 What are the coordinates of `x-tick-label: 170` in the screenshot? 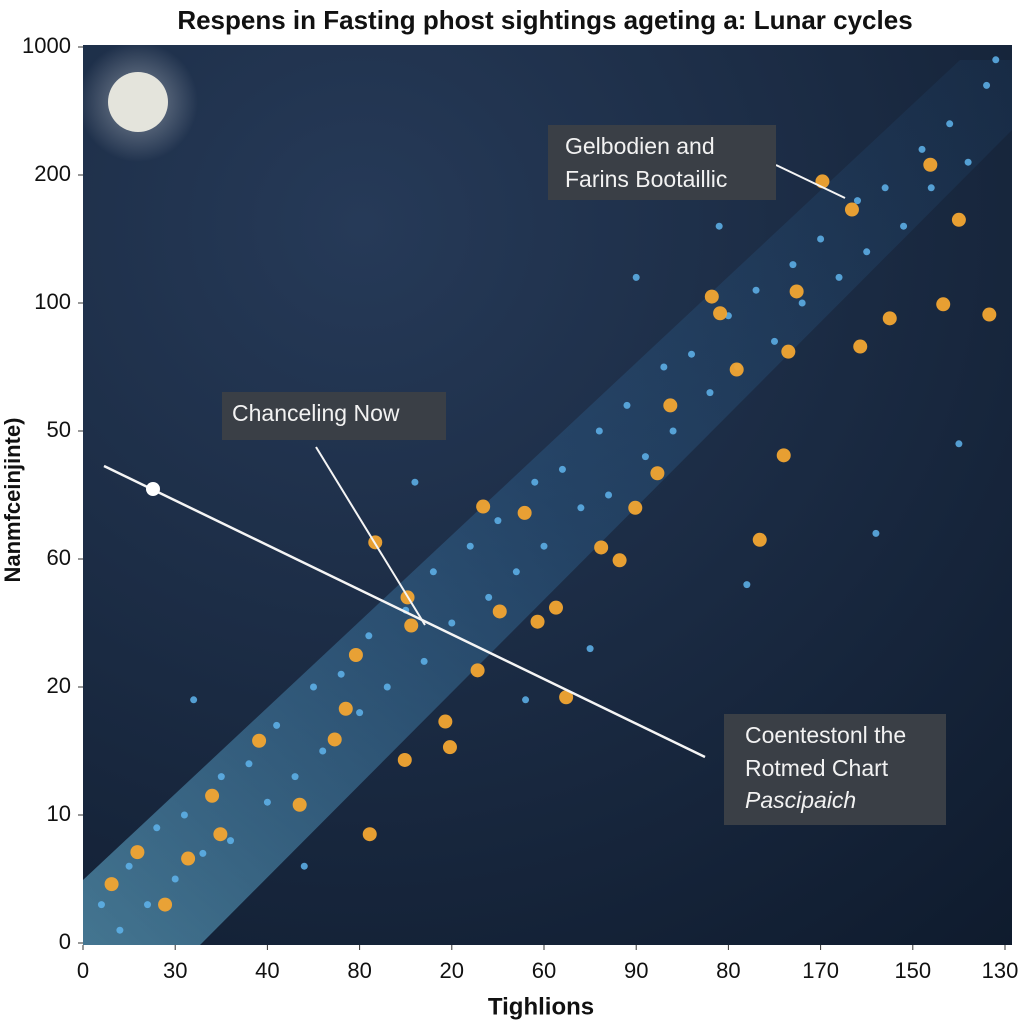 It's located at (820, 970).